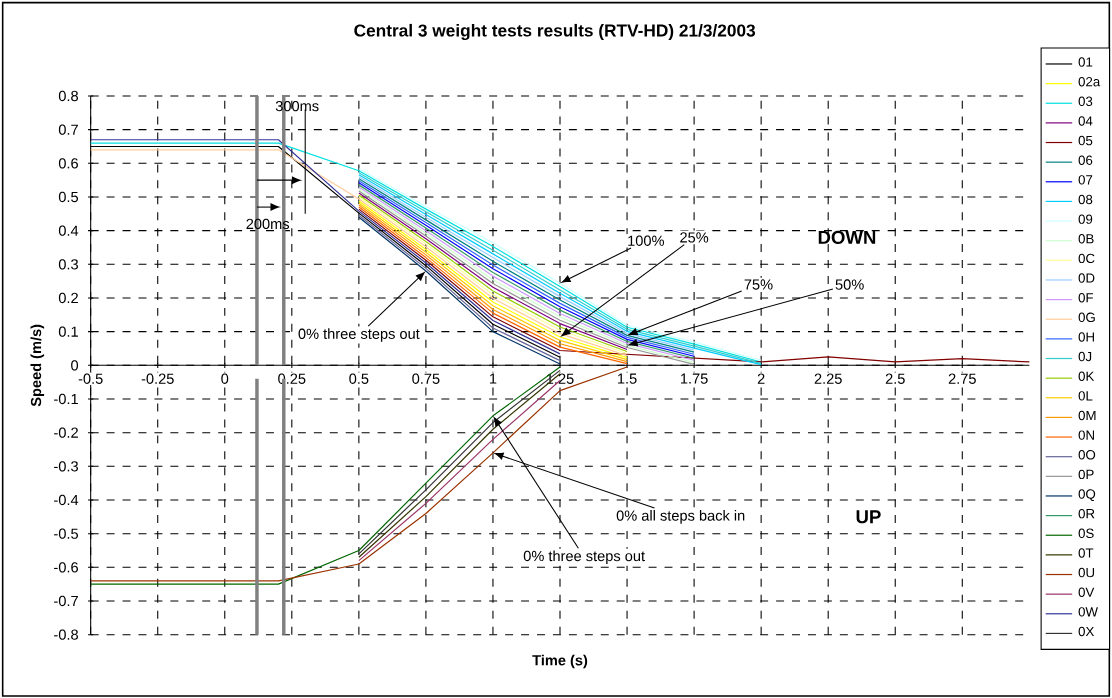  Describe the element at coordinates (847, 237) in the screenshot. I see `annotation: DOWN` at that location.